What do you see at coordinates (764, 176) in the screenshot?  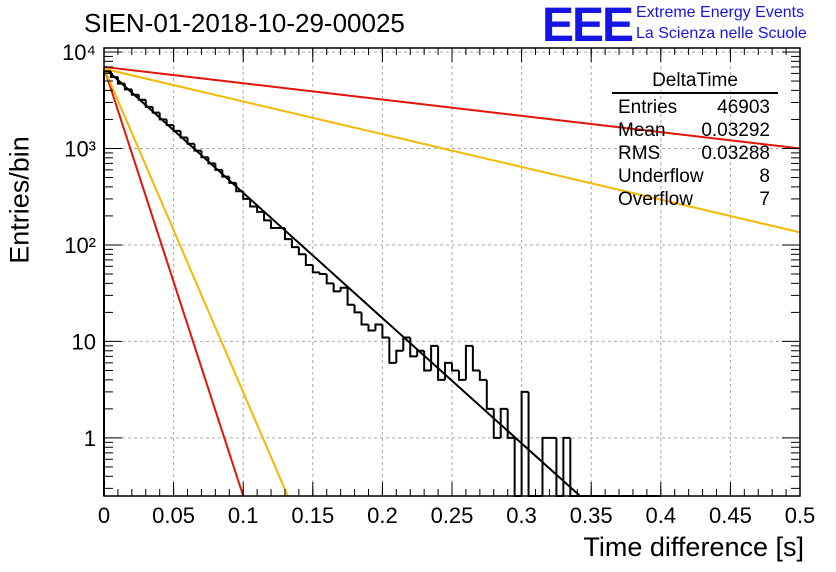 I see `stats-value: 8` at bounding box center [764, 176].